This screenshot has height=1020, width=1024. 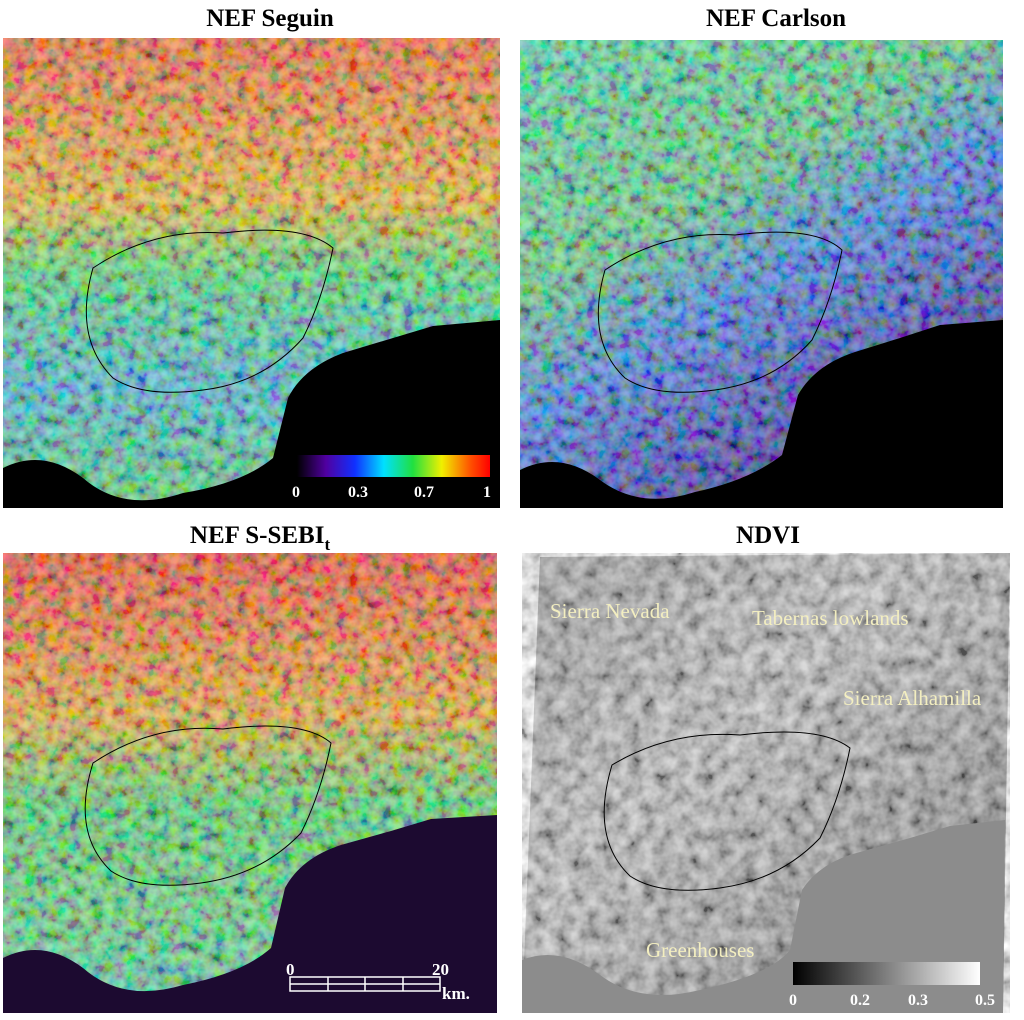 I want to click on colorbar-label: 1, so click(x=487, y=492).